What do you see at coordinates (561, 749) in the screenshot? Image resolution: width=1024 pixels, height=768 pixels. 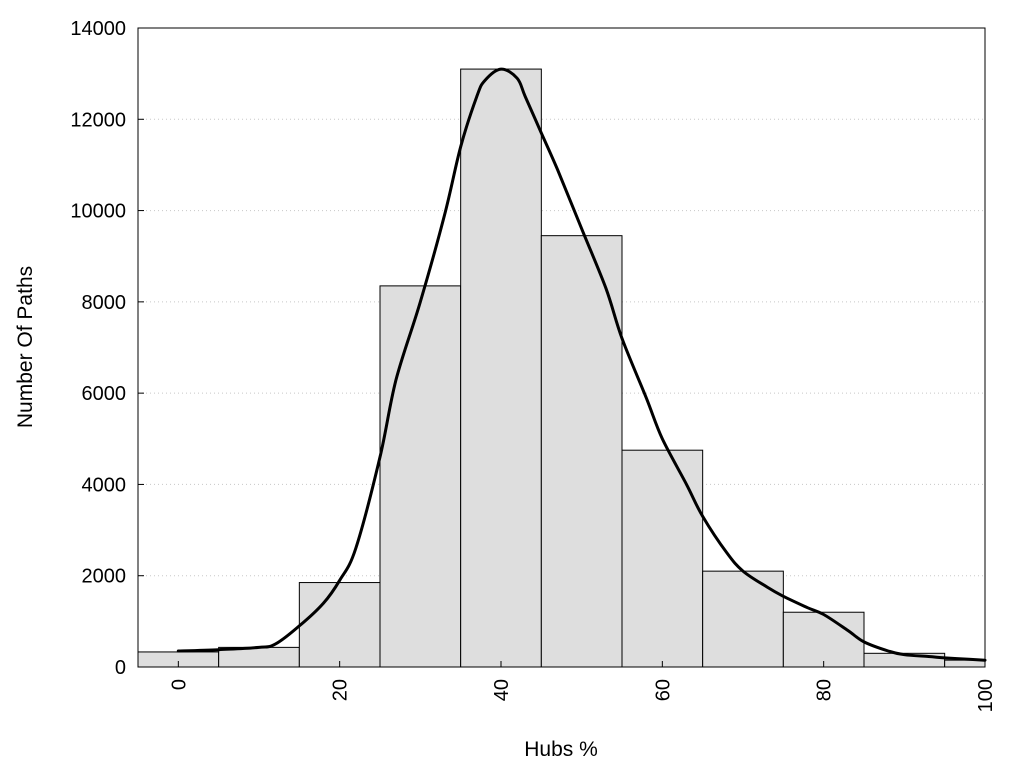 I see `x-axis-title: Hubs %` at bounding box center [561, 749].